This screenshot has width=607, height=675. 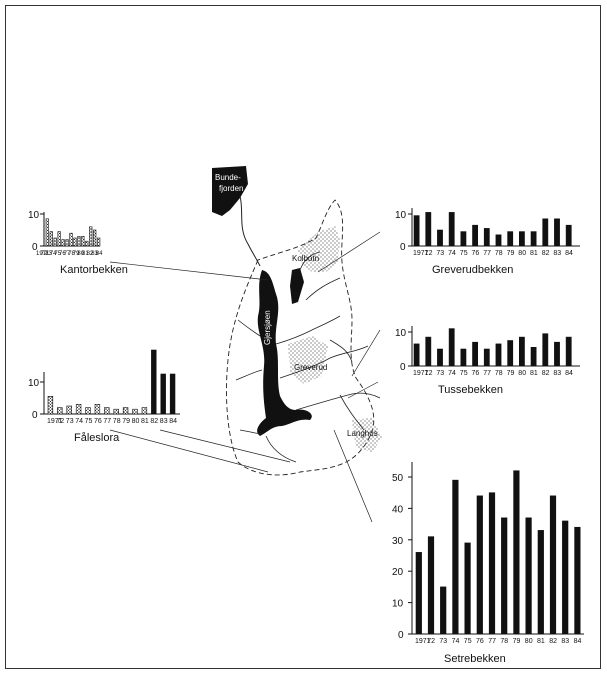 What do you see at coordinates (308, 357) in the screenshot?
I see `tributary-streams` at bounding box center [308, 357].